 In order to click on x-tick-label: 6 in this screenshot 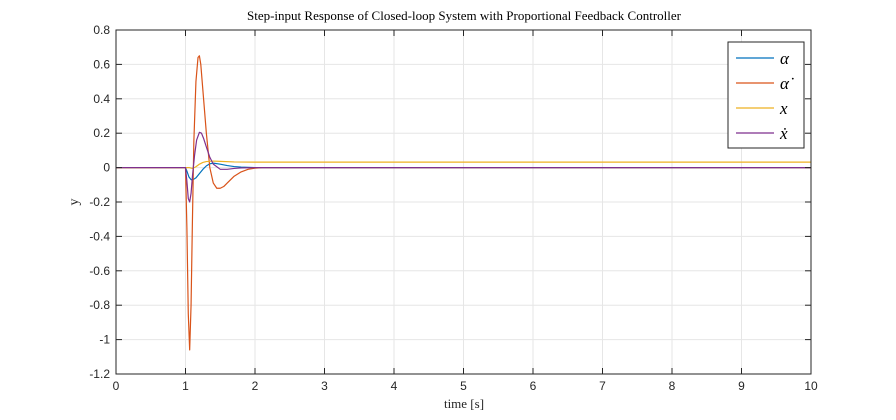, I will do `click(533, 386)`.